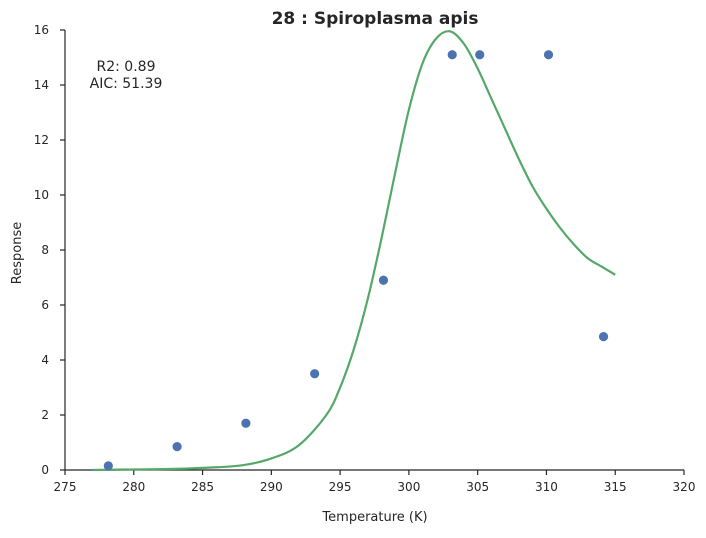 The image size is (706, 538). Describe the element at coordinates (271, 487) in the screenshot. I see `x-tick-label: 290` at that location.